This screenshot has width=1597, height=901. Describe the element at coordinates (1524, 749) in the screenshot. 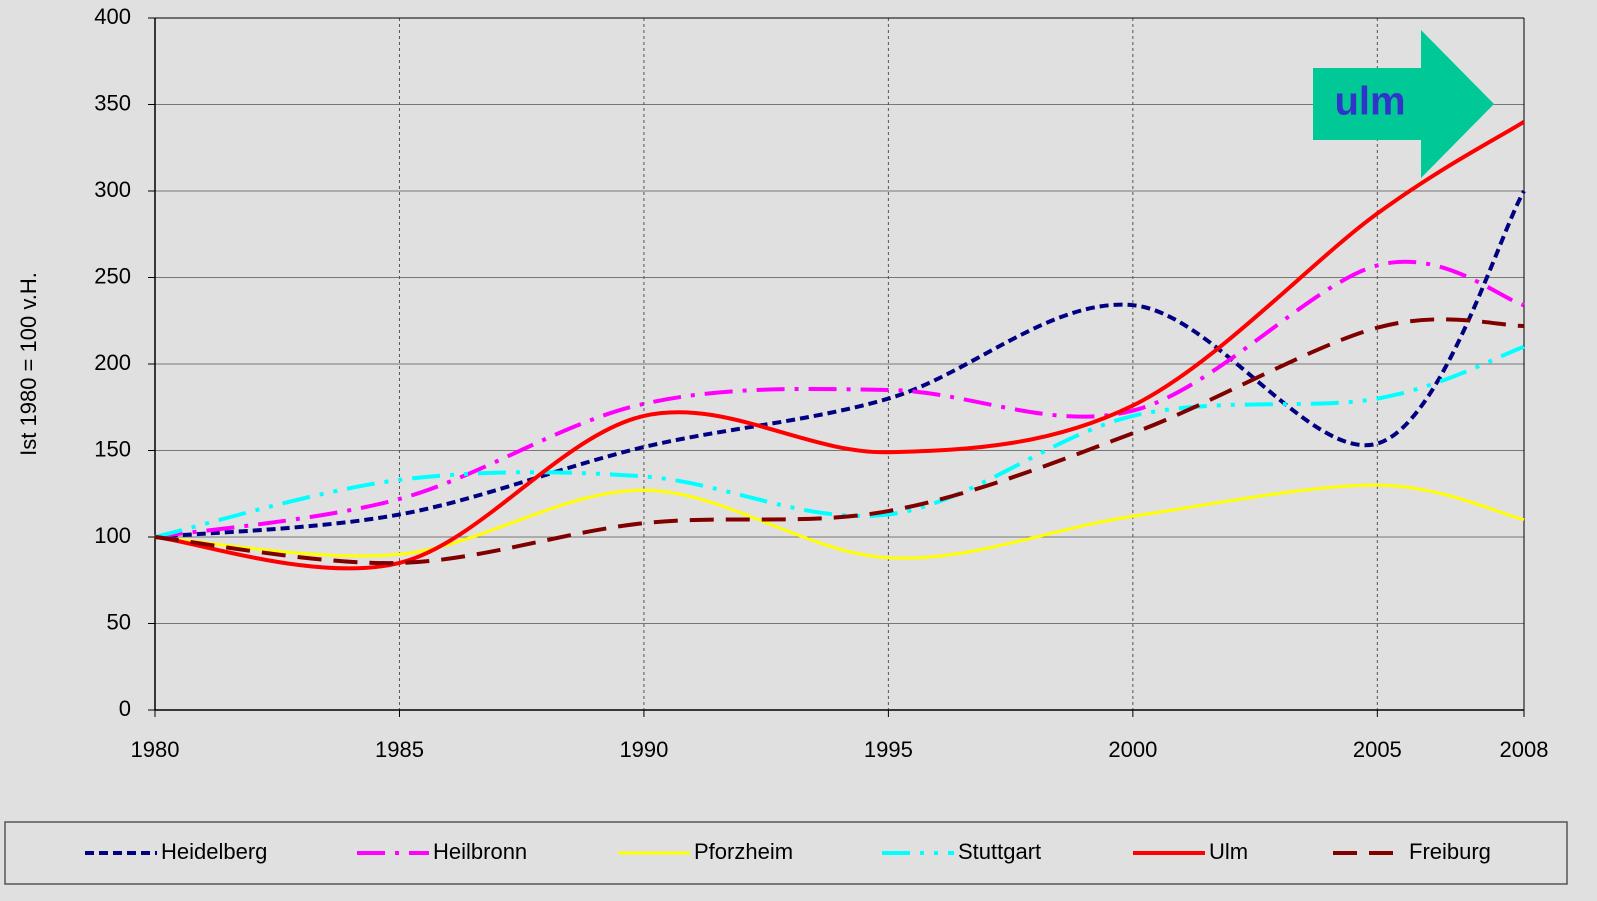

I see `x-tick-label: 2008` at that location.